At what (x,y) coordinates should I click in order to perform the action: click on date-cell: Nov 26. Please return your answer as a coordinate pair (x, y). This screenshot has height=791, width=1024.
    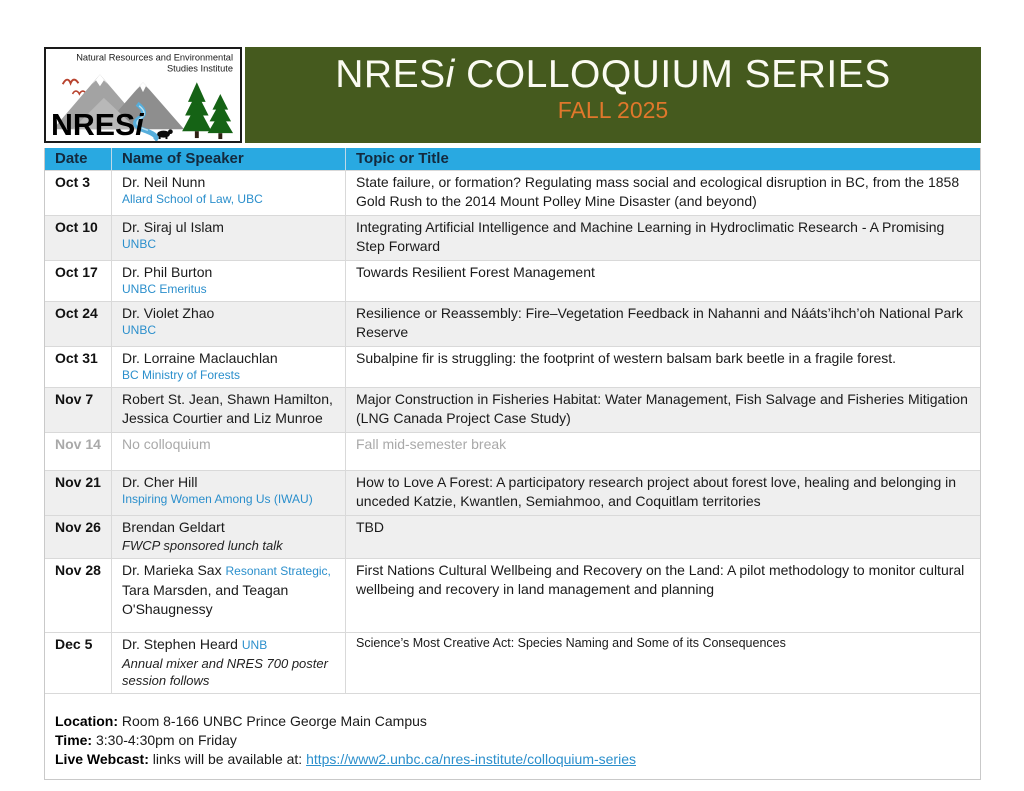
    Looking at the image, I should click on (78, 527).